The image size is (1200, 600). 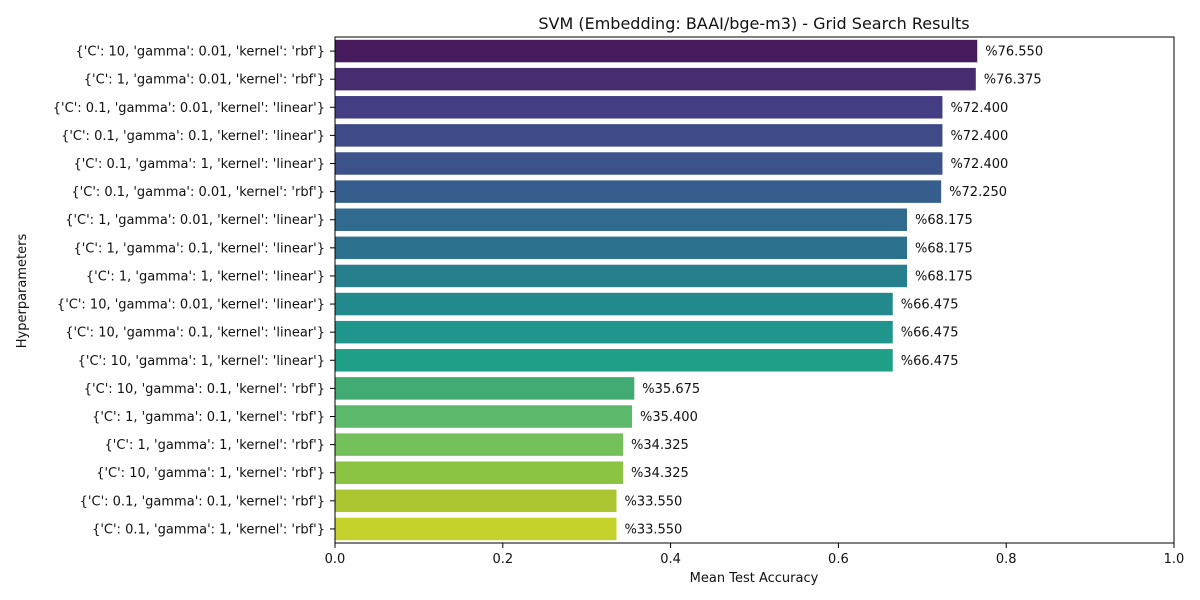 I want to click on data-label: %35.675, so click(x=671, y=389).